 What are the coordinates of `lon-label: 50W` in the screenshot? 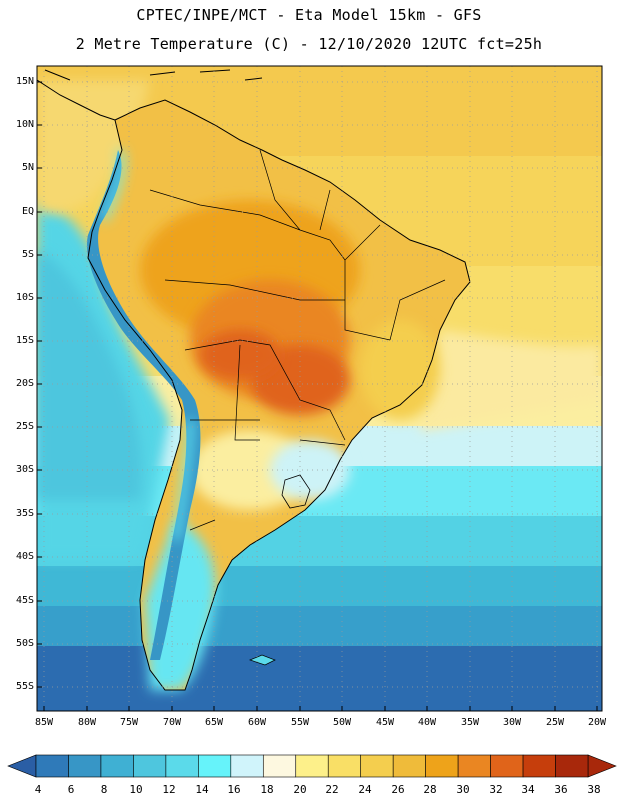 It's located at (342, 722).